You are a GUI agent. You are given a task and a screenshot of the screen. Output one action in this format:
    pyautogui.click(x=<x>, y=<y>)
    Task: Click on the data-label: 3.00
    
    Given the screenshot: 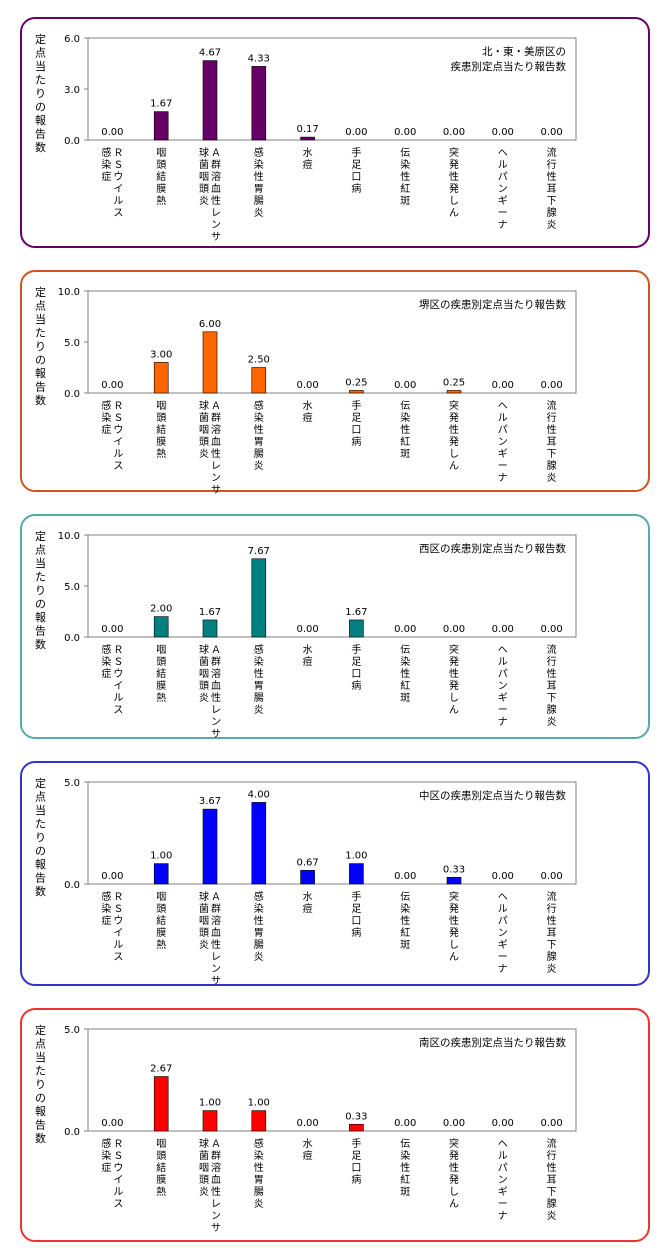 What is the action you would take?
    pyautogui.click(x=161, y=354)
    